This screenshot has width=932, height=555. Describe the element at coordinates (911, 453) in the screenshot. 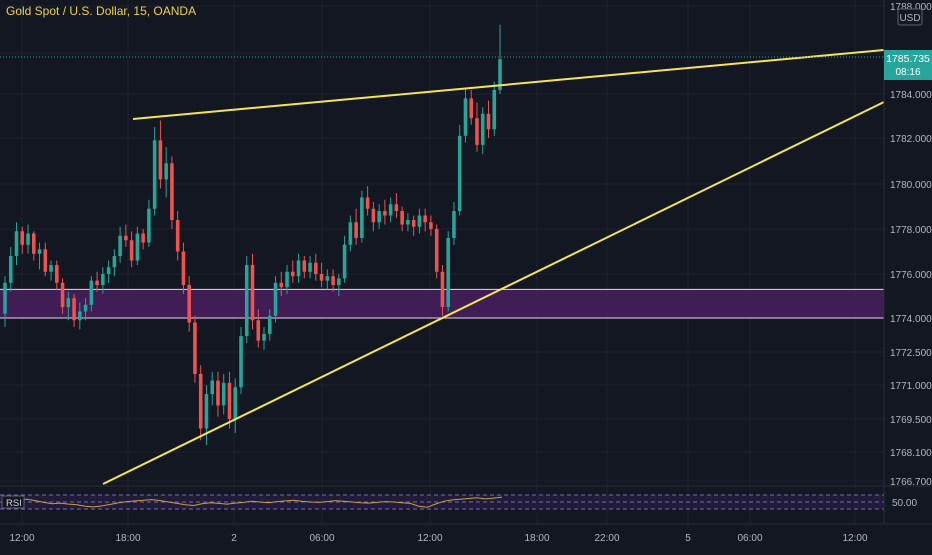

I see `price-tick-label: 1768.100` at that location.